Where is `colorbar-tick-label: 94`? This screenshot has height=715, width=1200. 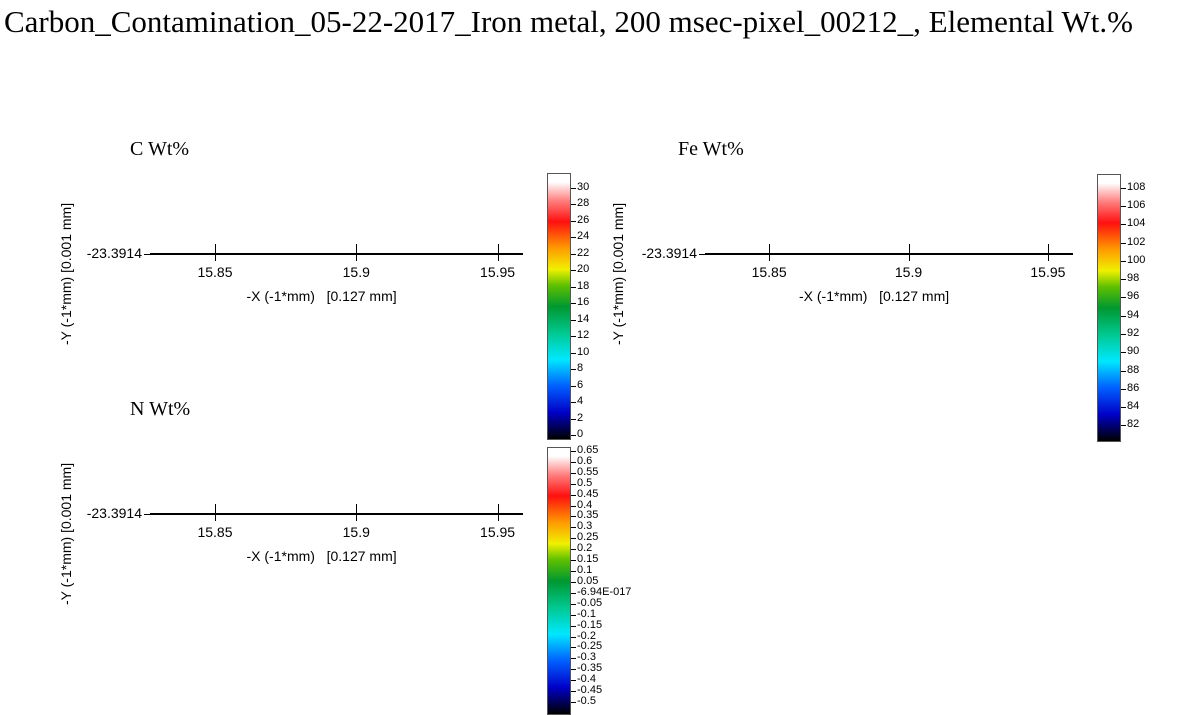
colorbar-tick-label: 94 is located at coordinates (1133, 314).